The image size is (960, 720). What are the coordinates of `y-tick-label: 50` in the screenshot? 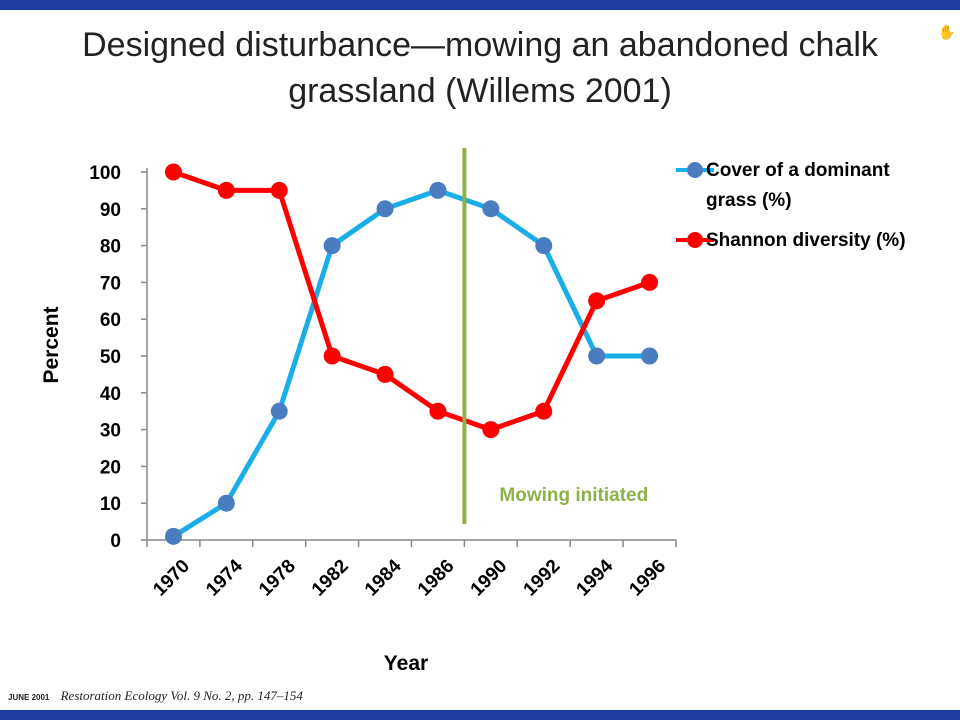 It's located at (110, 357).